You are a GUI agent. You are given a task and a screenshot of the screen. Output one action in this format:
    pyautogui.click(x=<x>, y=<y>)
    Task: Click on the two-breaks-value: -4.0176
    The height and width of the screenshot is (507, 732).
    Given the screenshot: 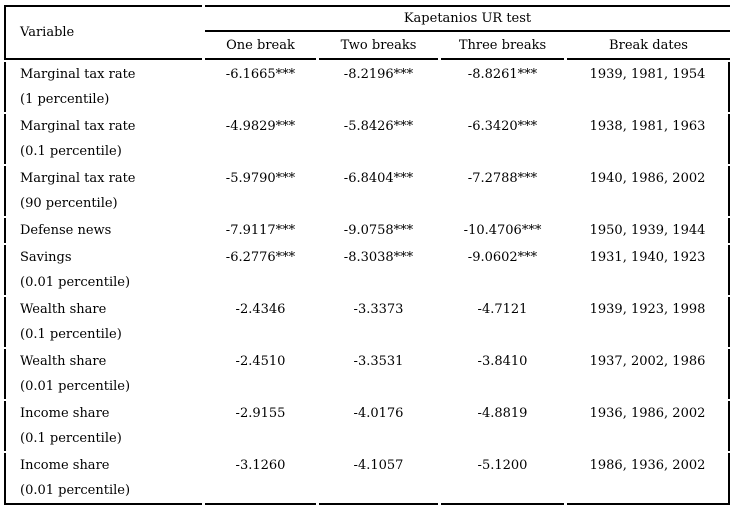 What is the action you would take?
    pyautogui.click(x=378, y=413)
    